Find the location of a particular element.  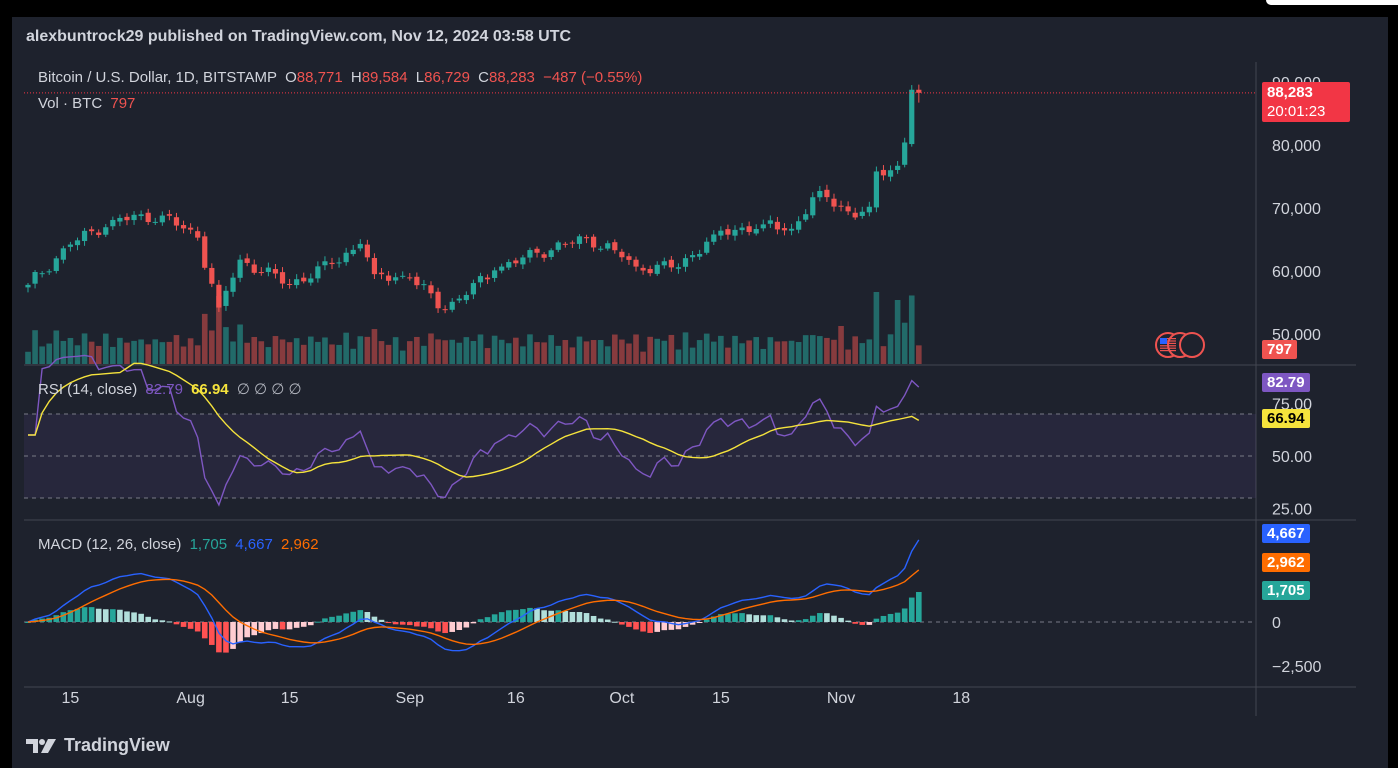

close-label: C is located at coordinates (484, 77).